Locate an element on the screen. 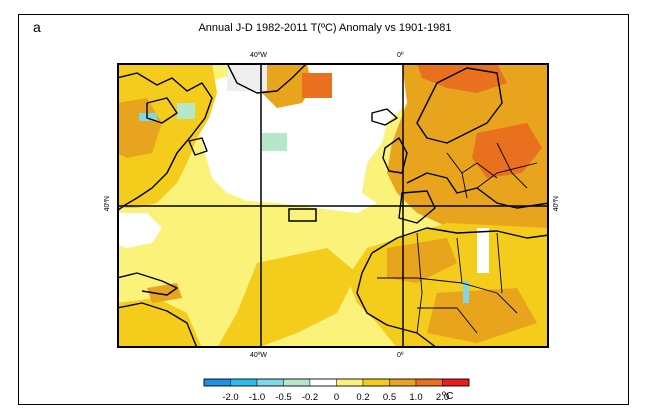  legend-label: 0.2 is located at coordinates (363, 397).